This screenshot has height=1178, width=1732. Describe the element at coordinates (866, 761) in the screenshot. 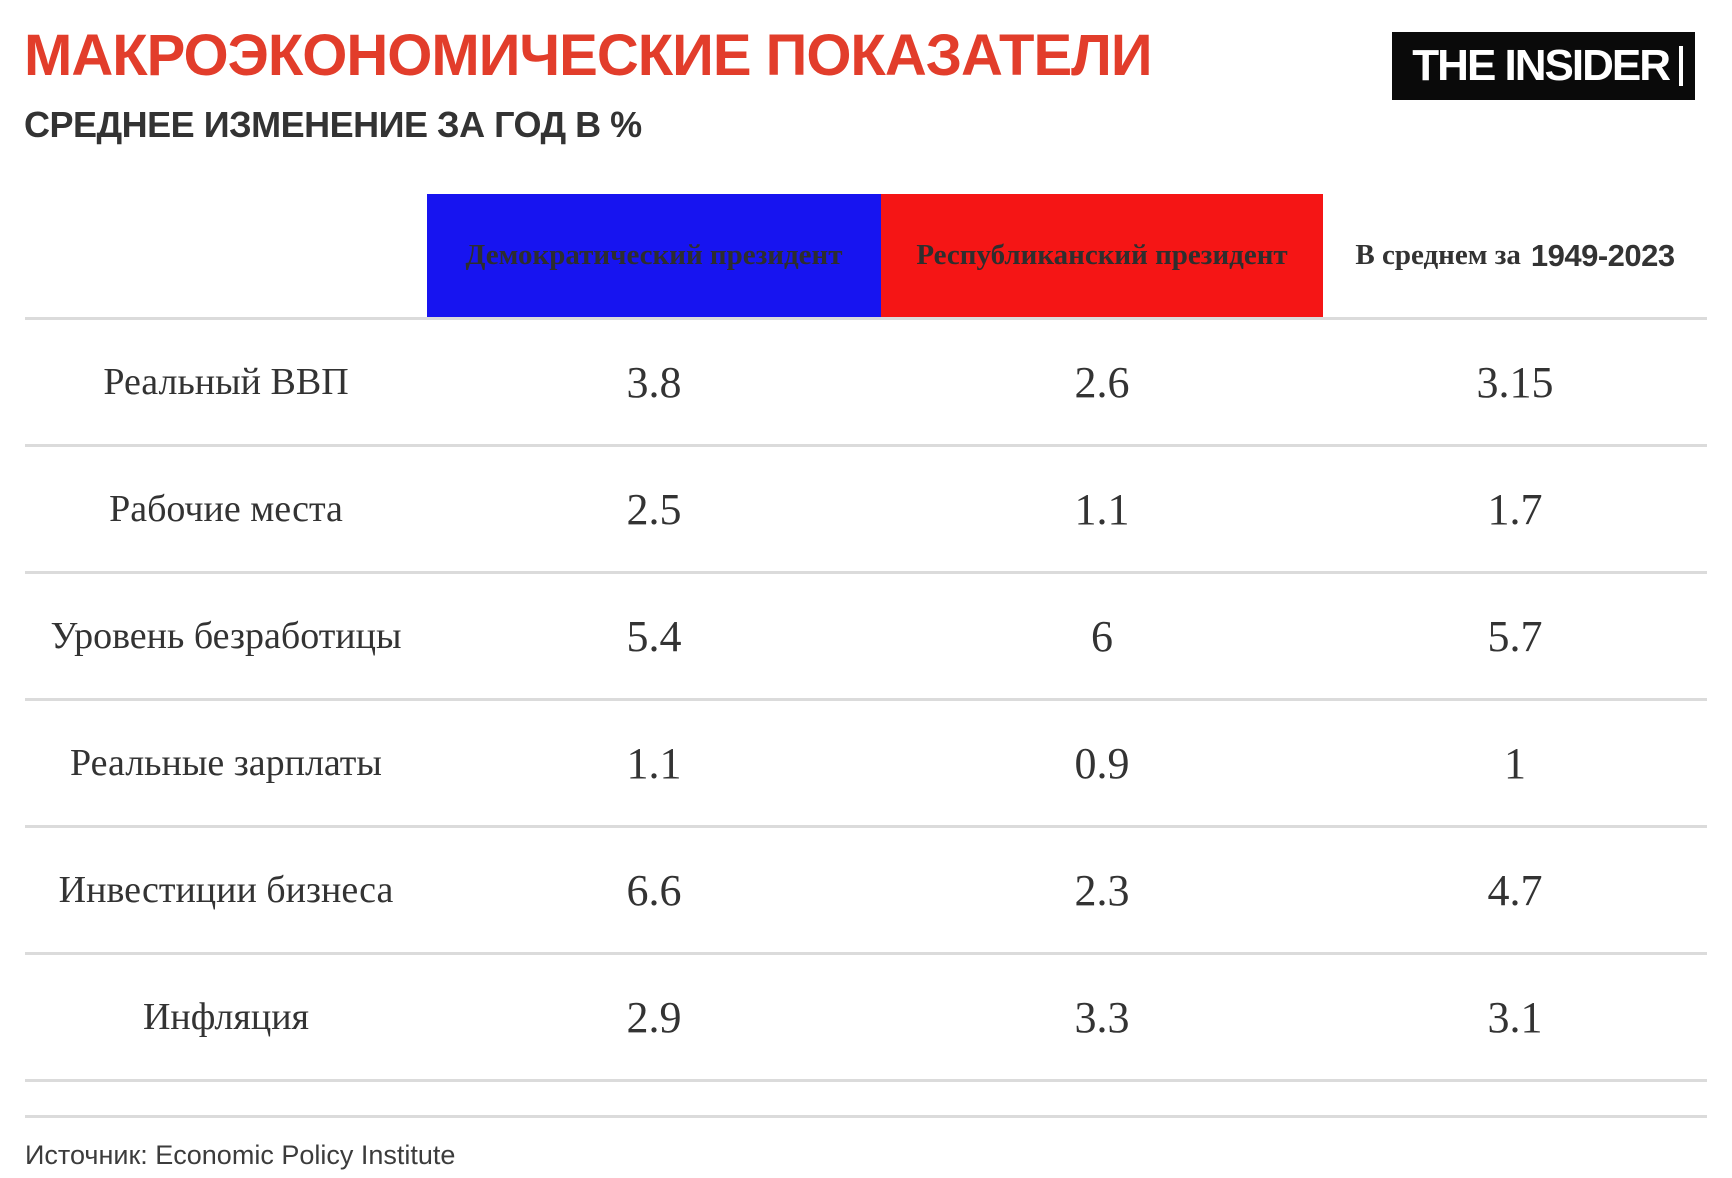

I see `table-row: Реальные зарплаты 1.1 0.9 1` at that location.